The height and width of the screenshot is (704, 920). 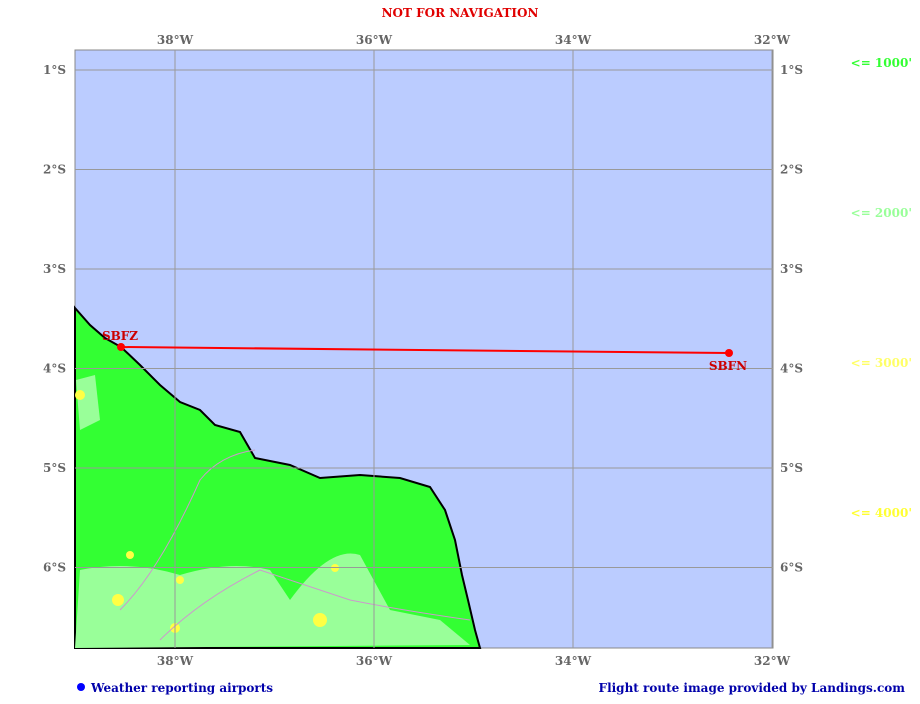 What do you see at coordinates (295, 545) in the screenshot?
I see `roads` at bounding box center [295, 545].